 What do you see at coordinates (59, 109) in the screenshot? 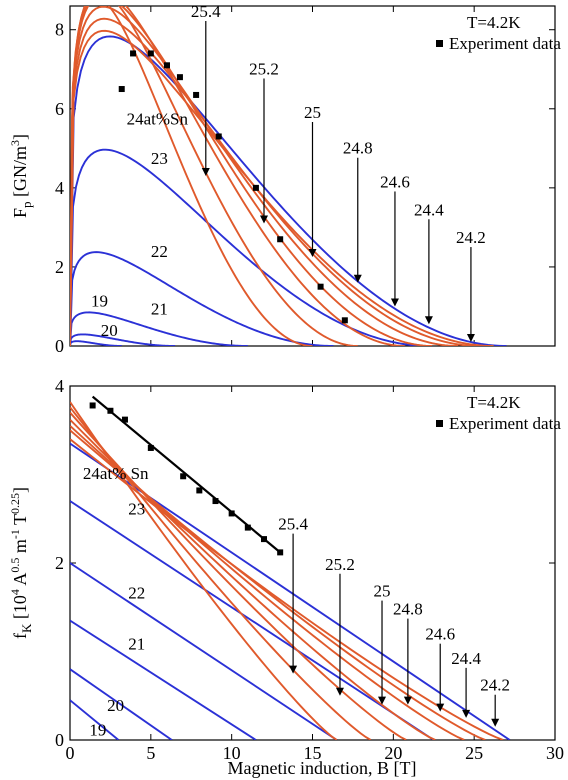
I see `fp-y-tick-label: 6` at bounding box center [59, 109].